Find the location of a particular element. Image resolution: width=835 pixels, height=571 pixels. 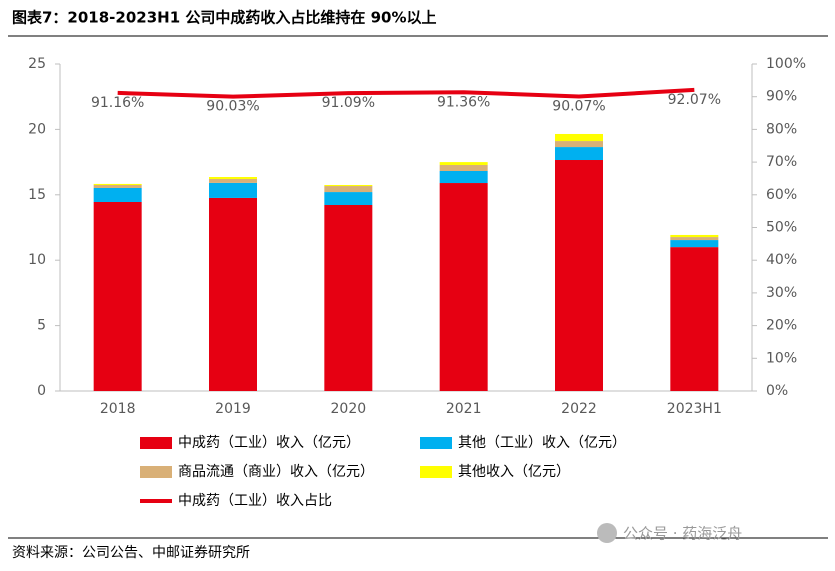

y2-tick-label: 40% is located at coordinates (781, 260).